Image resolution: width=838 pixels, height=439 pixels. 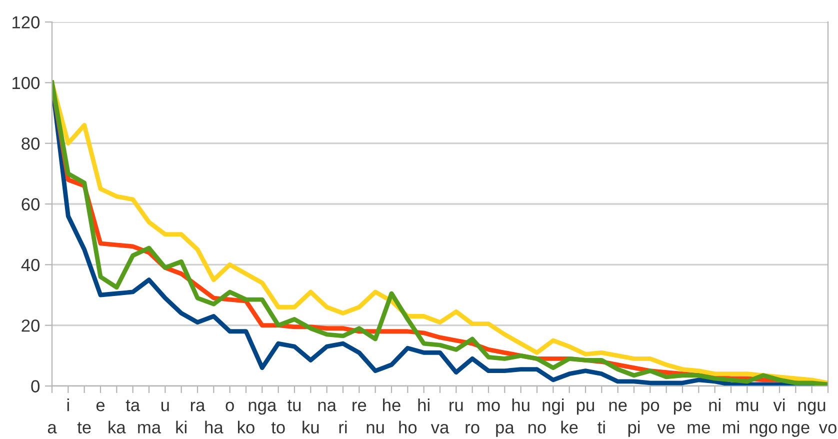 What do you see at coordinates (537, 429) in the screenshot?
I see `x-tick-label: no` at bounding box center [537, 429].